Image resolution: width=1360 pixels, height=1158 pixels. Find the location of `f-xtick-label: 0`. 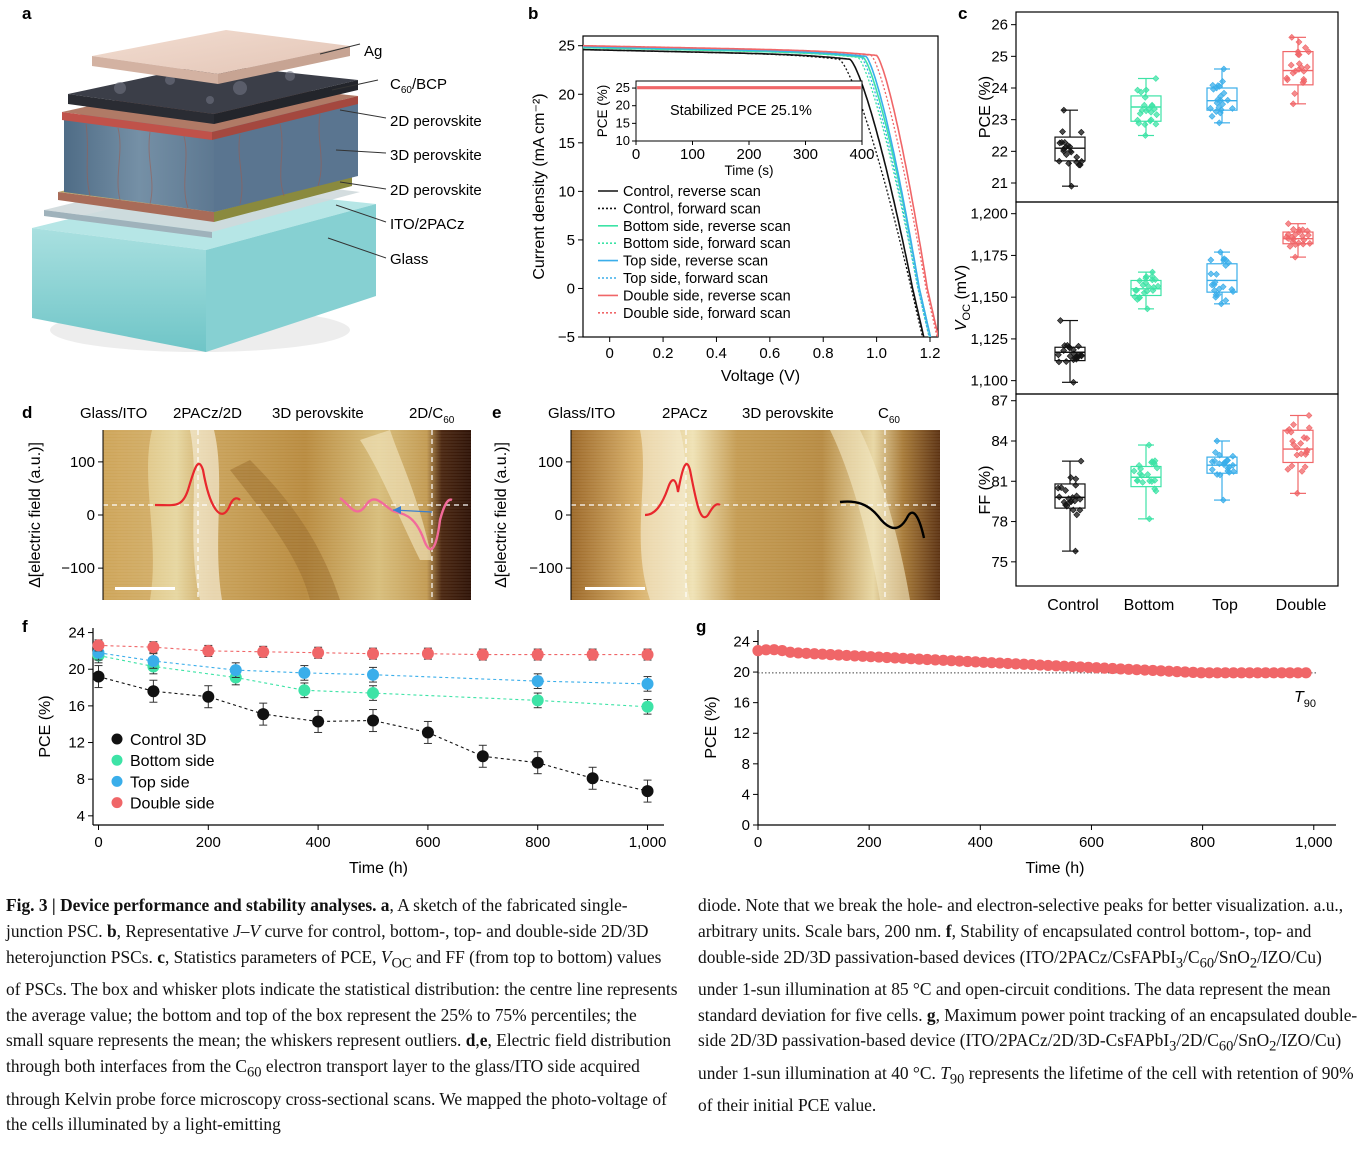

f-xtick-label: 0 is located at coordinates (98, 842).